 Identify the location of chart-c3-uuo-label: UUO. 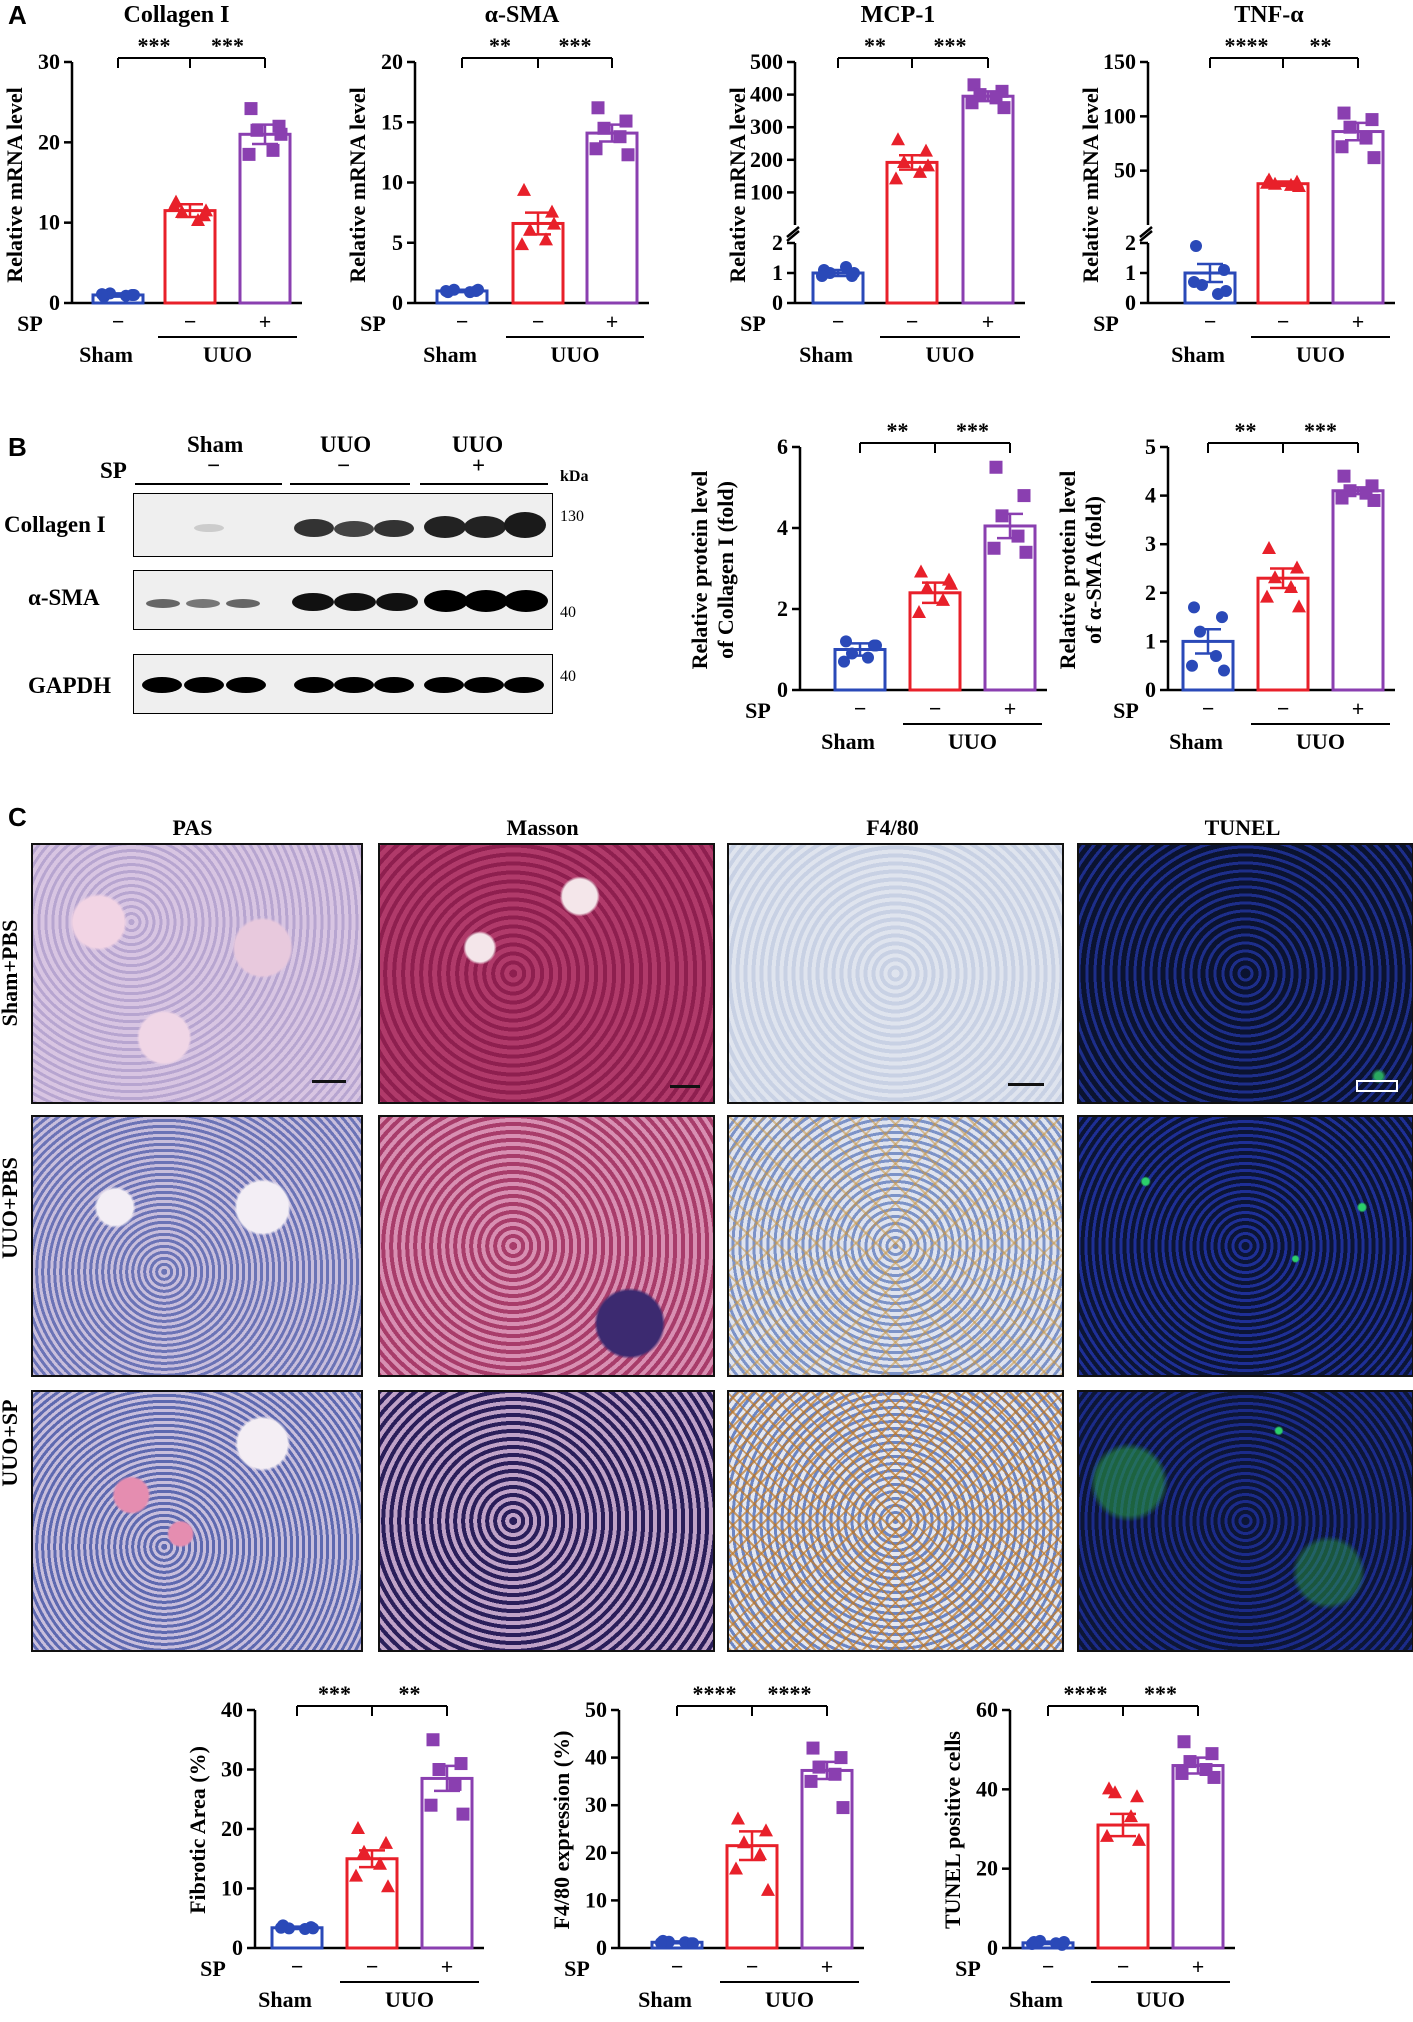
(1160, 1999).